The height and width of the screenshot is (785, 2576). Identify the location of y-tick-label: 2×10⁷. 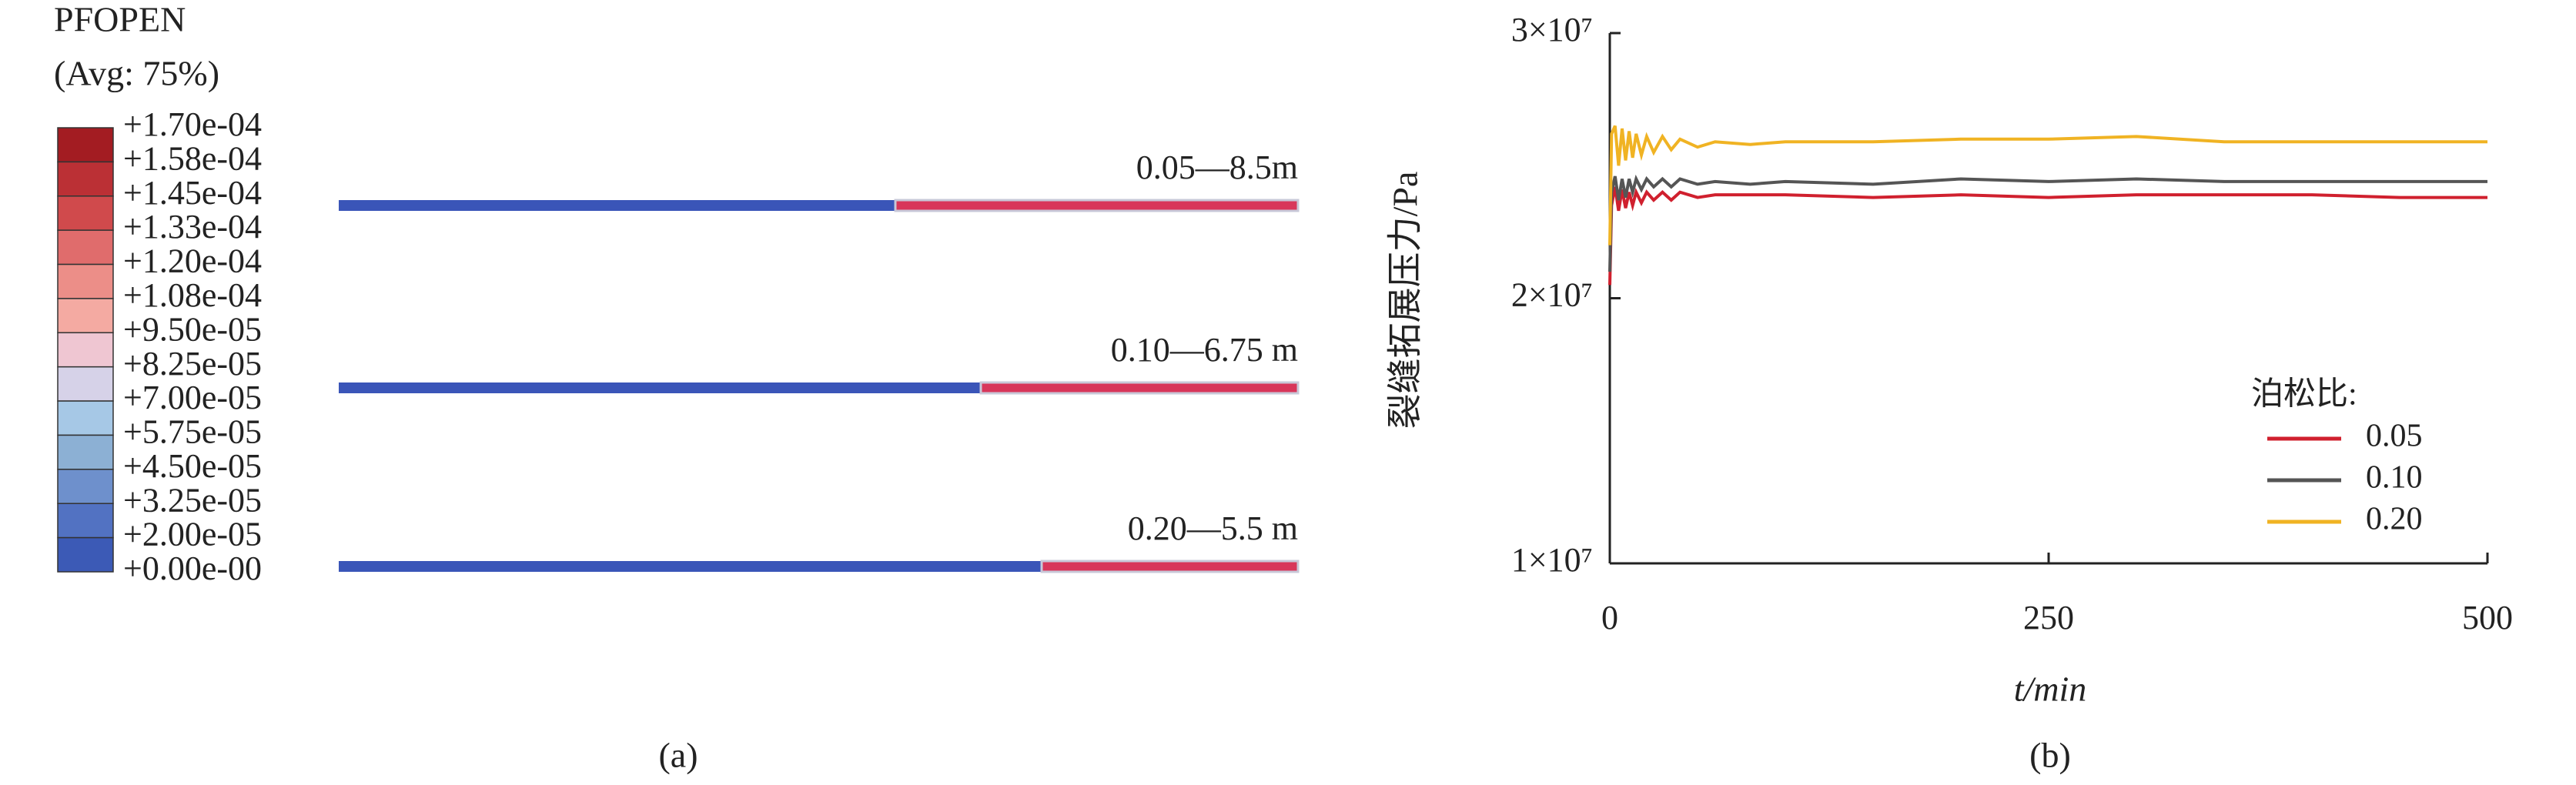
(1552, 295).